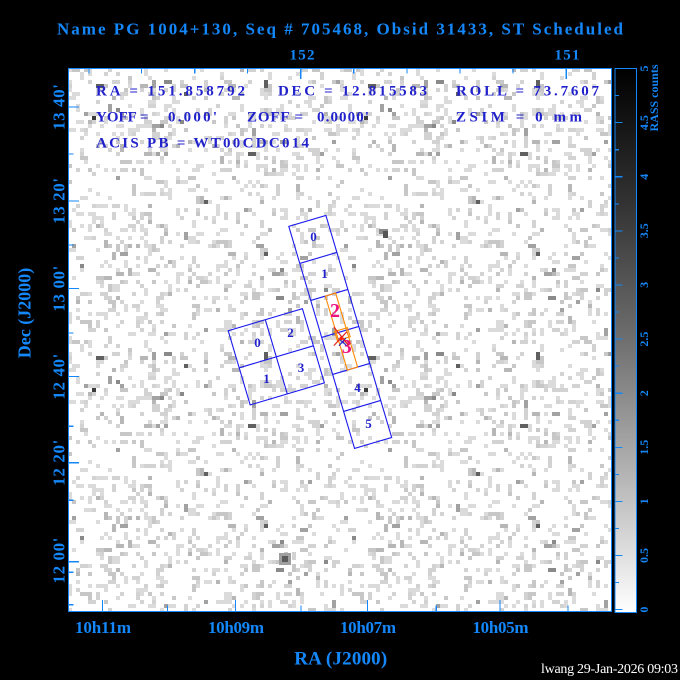 Image resolution: width=680 pixels, height=680 pixels. I want to click on svg-text: 12 00', so click(59, 561).